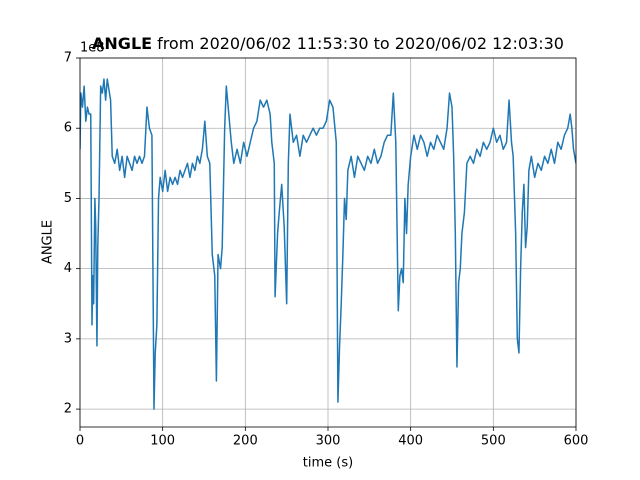 Image resolution: width=640 pixels, height=480 pixels. What do you see at coordinates (68, 268) in the screenshot?
I see `y-tick-label: 4` at bounding box center [68, 268].